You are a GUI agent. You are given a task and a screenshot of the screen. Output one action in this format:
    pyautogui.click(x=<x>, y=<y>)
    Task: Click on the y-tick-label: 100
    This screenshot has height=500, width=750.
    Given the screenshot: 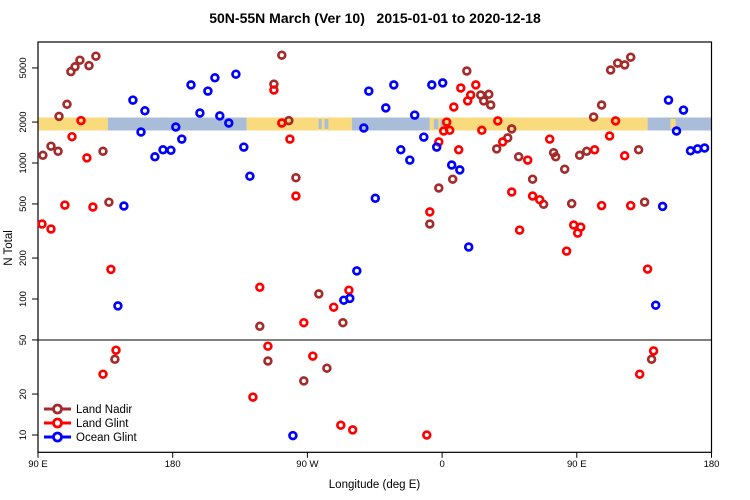 What is the action you would take?
    pyautogui.click(x=23, y=299)
    